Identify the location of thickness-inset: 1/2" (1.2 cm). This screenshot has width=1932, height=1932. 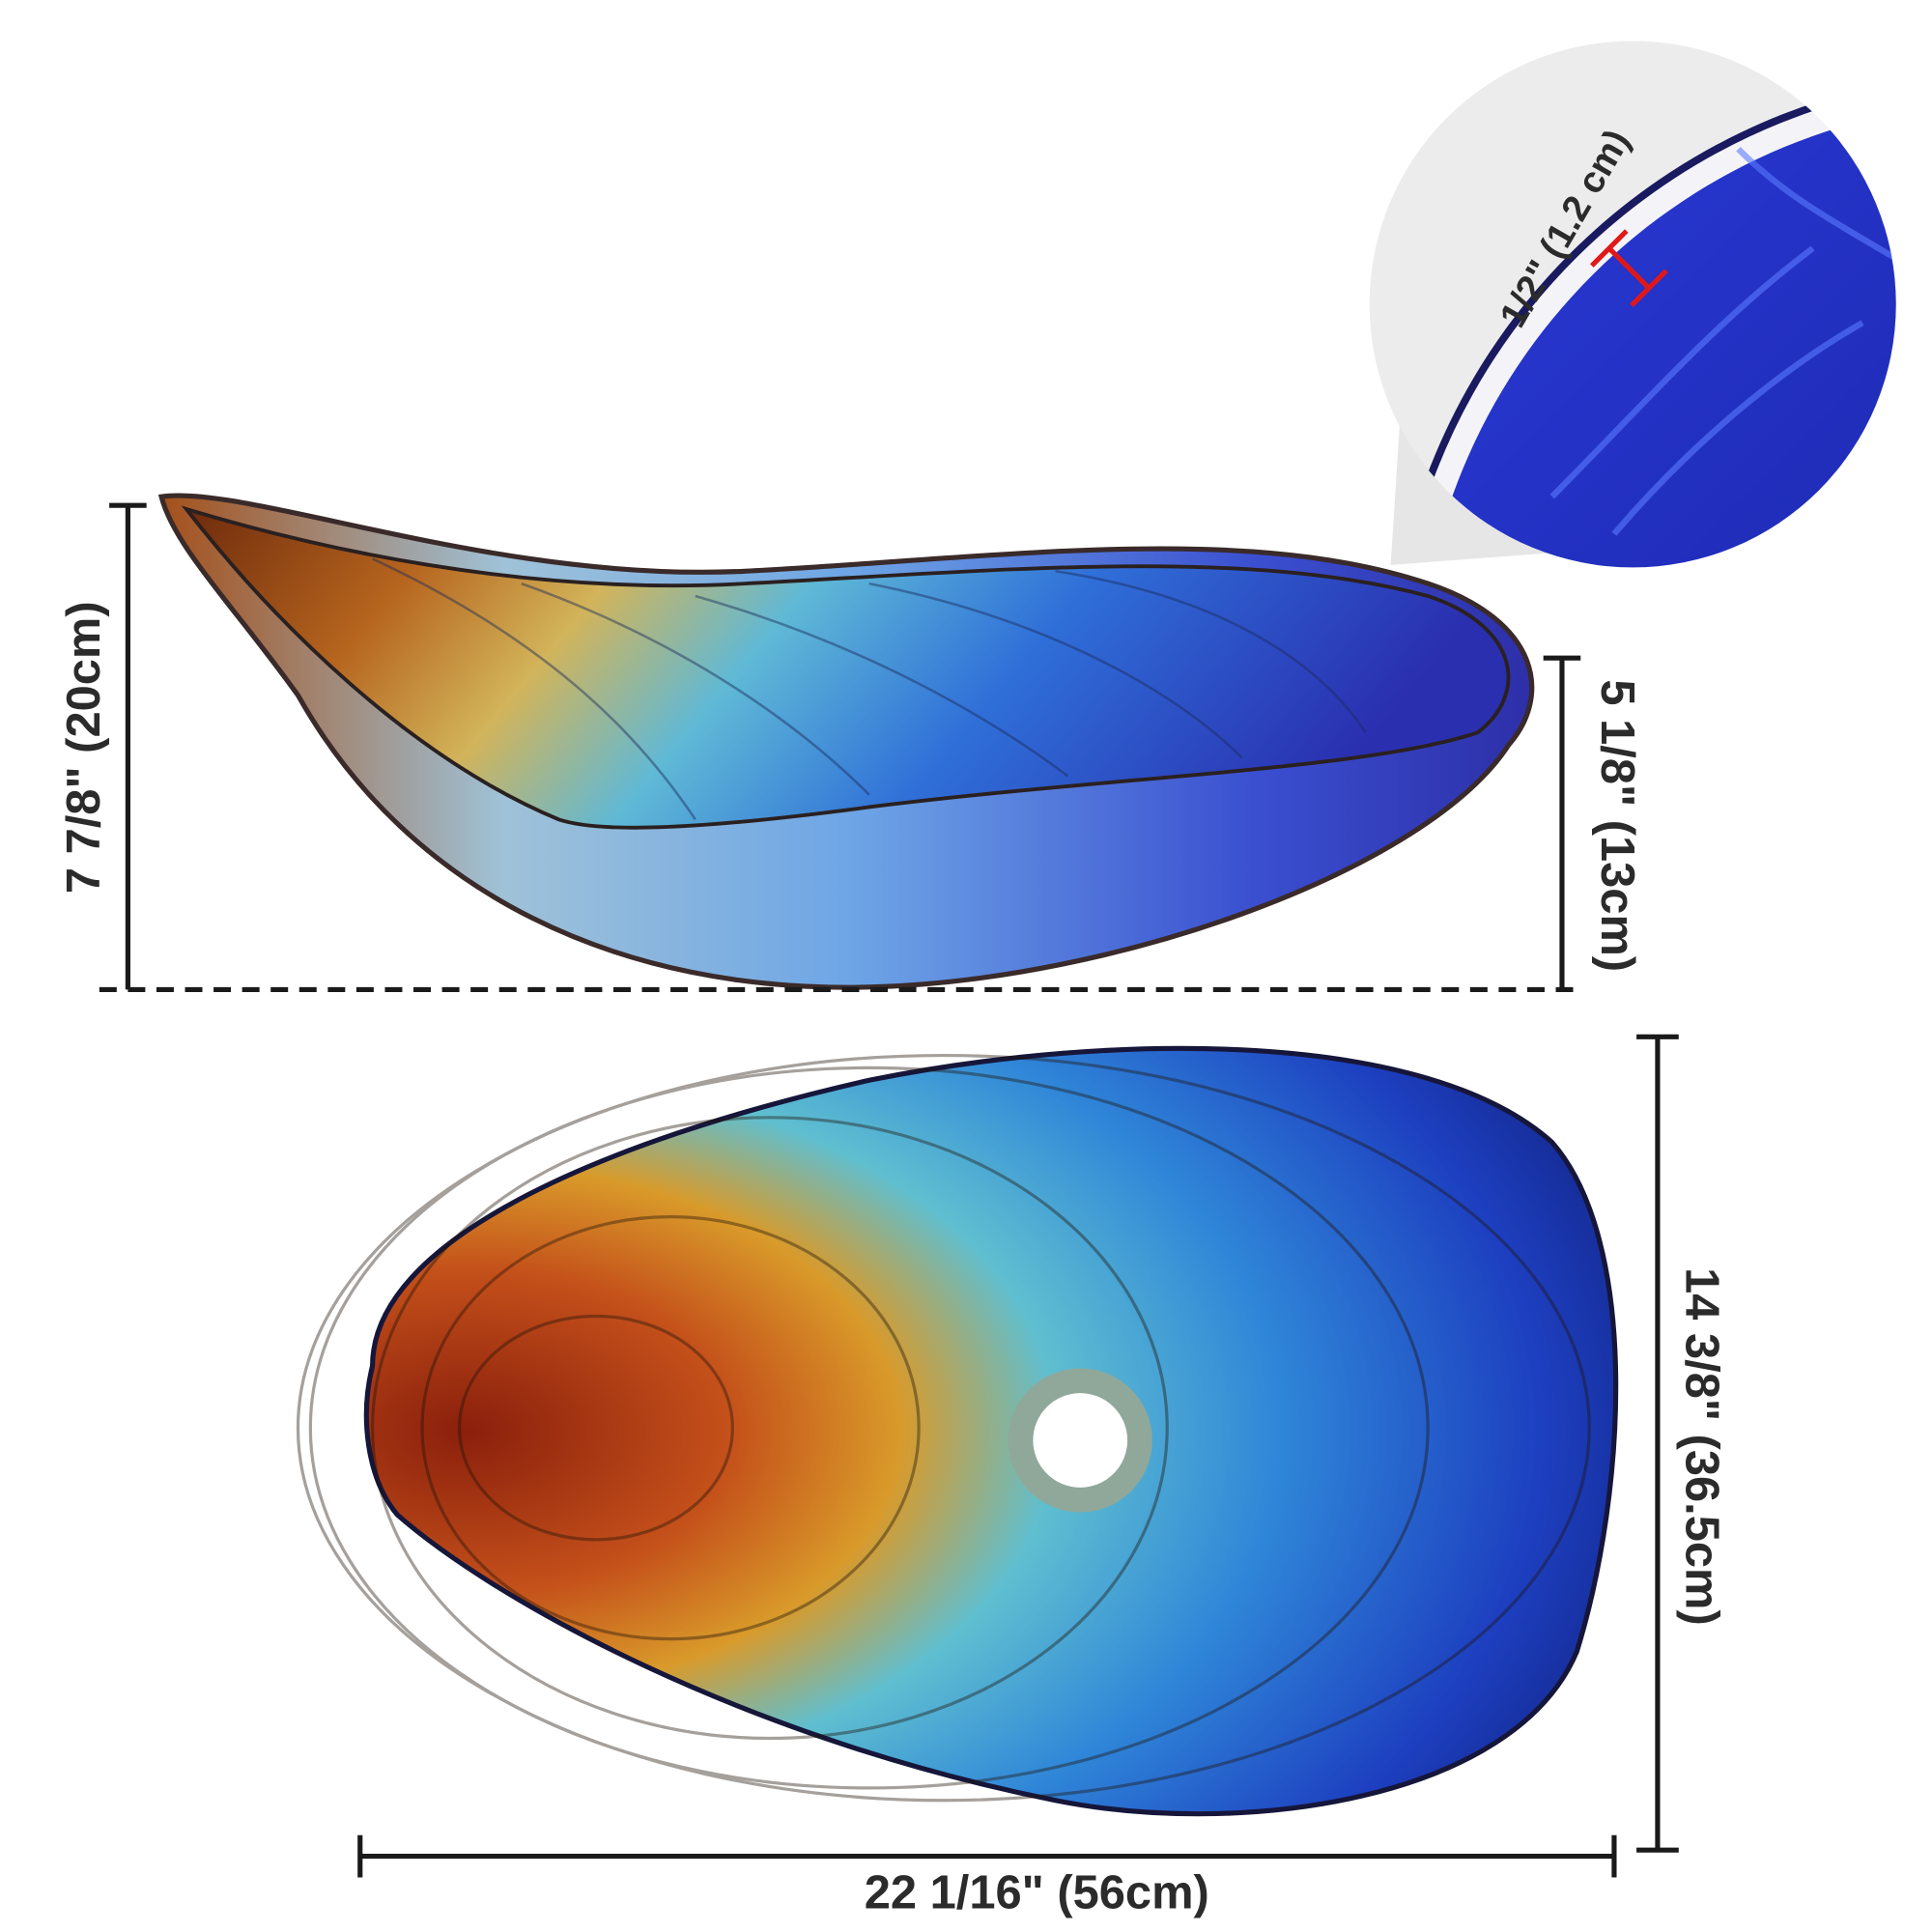
(1632, 304).